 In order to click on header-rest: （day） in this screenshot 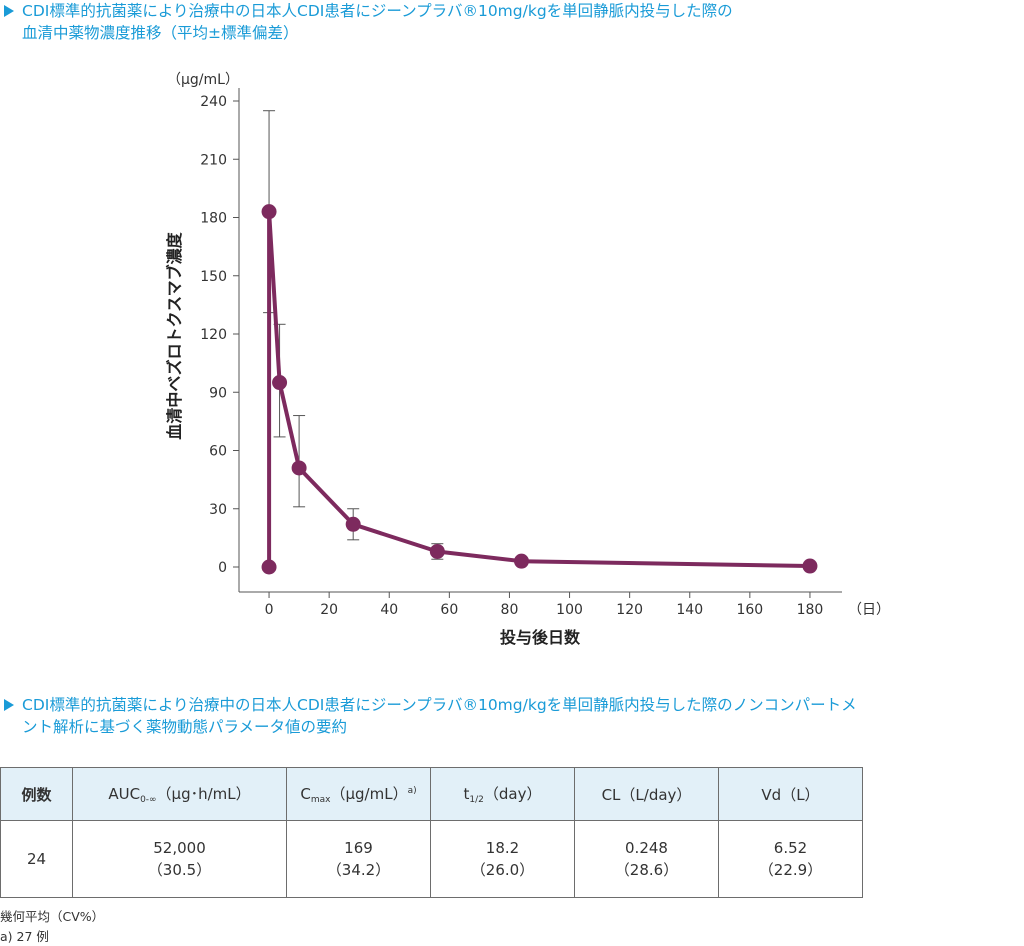, I will do `click(512, 794)`.